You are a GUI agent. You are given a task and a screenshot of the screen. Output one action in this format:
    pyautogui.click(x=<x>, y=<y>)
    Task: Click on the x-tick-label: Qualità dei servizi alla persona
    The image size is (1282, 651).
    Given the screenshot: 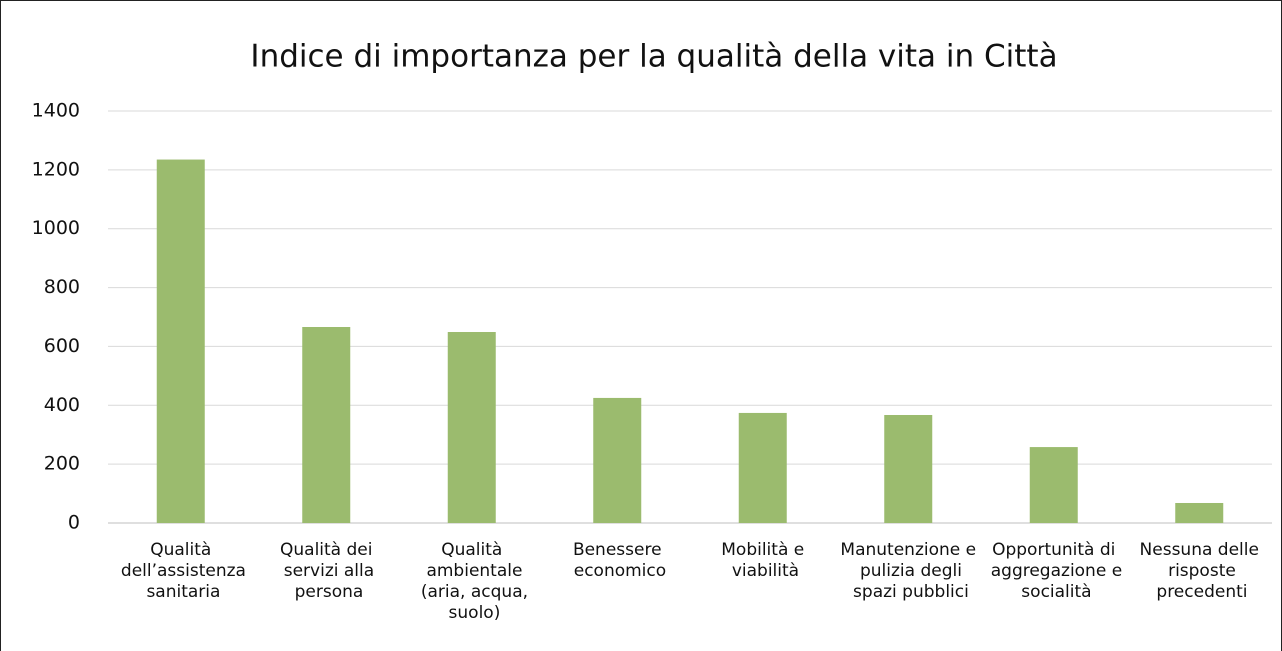 What is the action you would take?
    pyautogui.click(x=326, y=571)
    